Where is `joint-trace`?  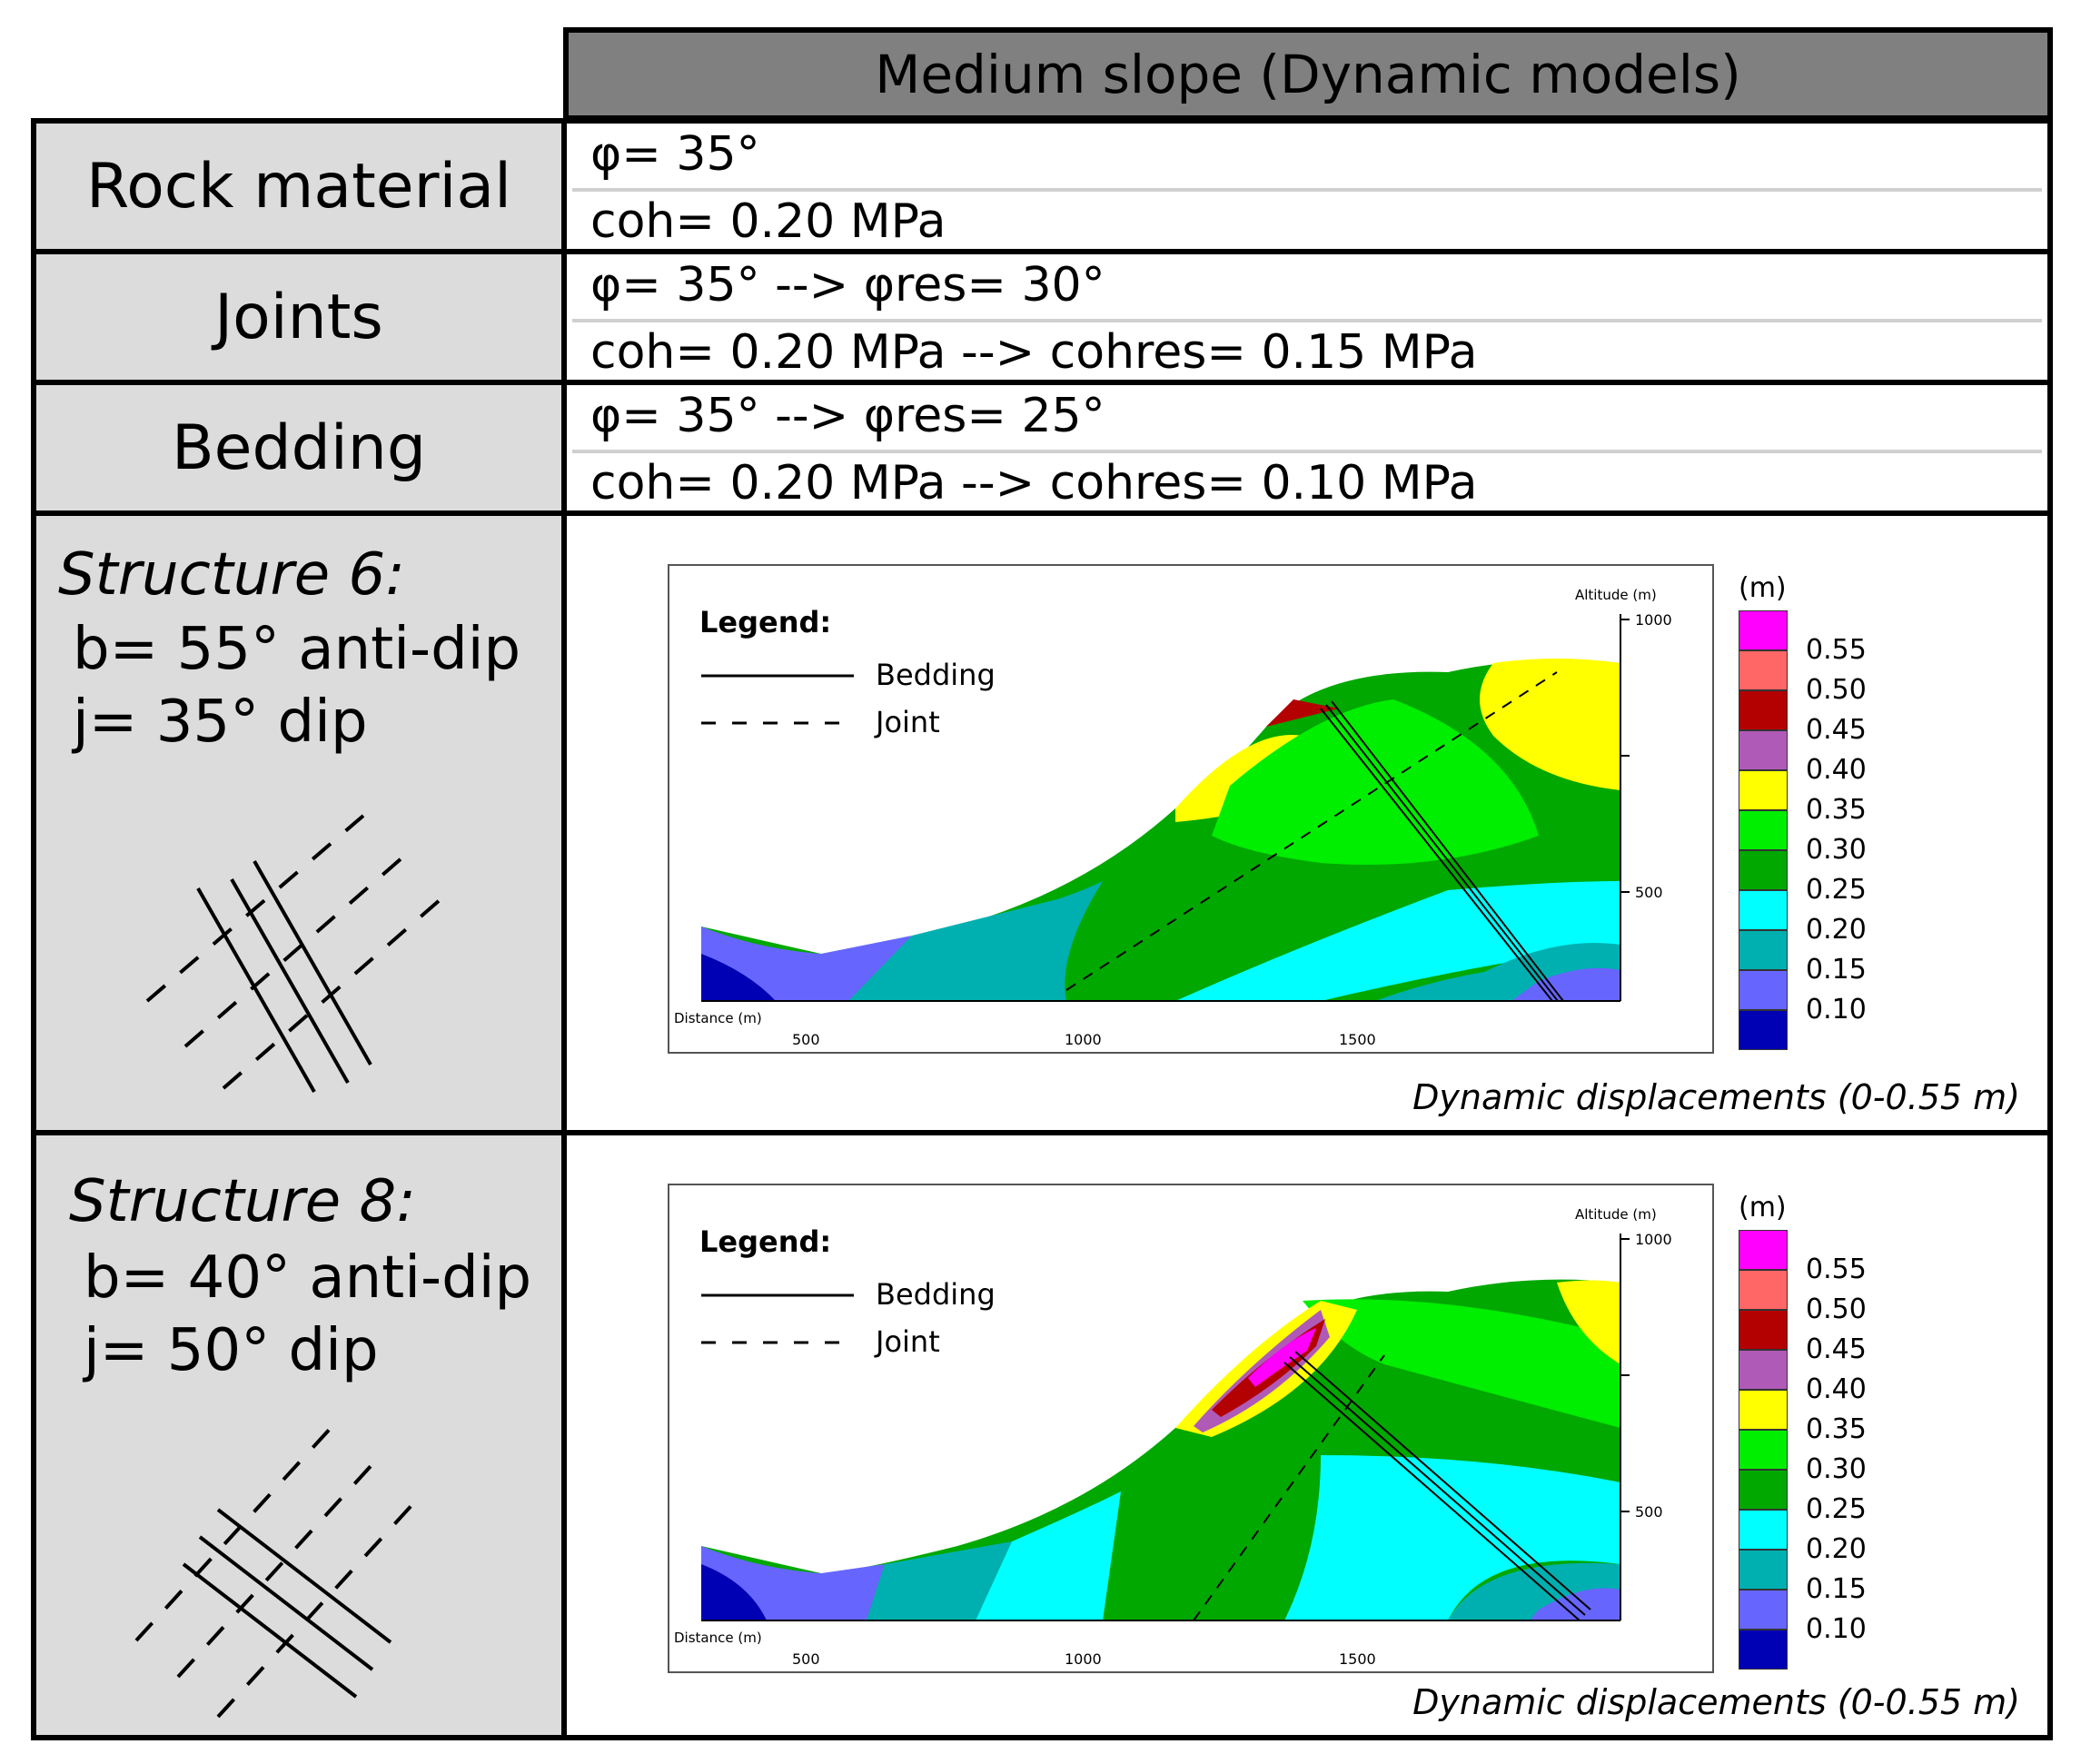 joint-trace is located at coordinates (1311, 831).